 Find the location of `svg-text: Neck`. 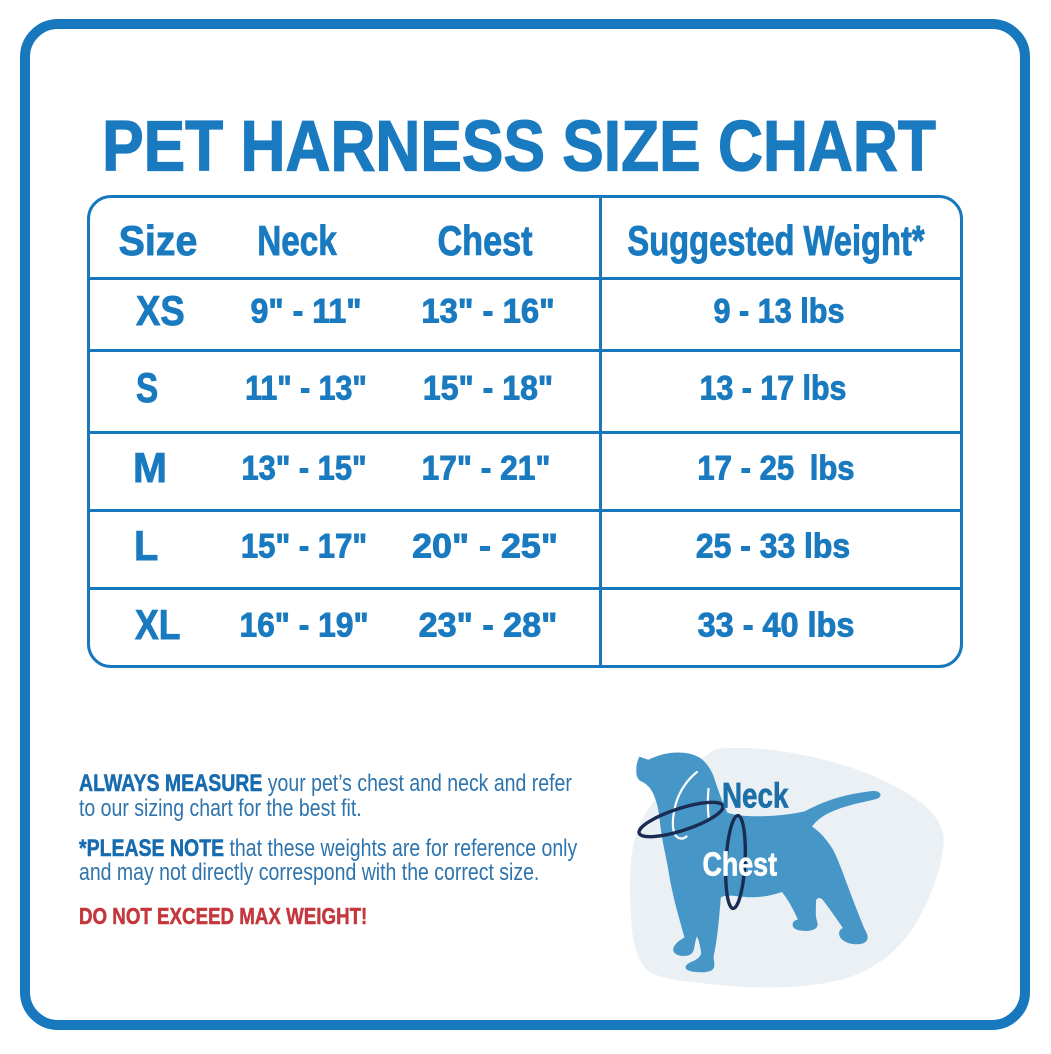

svg-text: Neck is located at coordinates (755, 796).